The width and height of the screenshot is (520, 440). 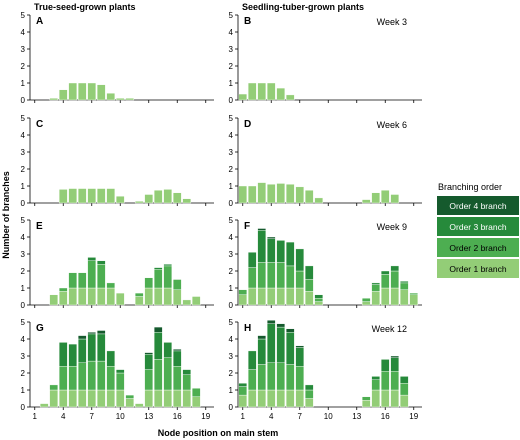 What do you see at coordinates (39, 21) in the screenshot?
I see `panel-letter: A` at bounding box center [39, 21].